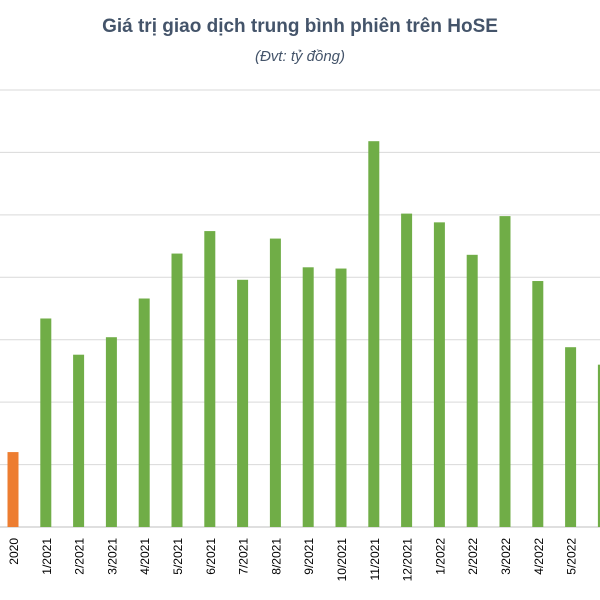 Image resolution: width=600 pixels, height=600 pixels. I want to click on x-tick-label: 3/2021, so click(112, 556).